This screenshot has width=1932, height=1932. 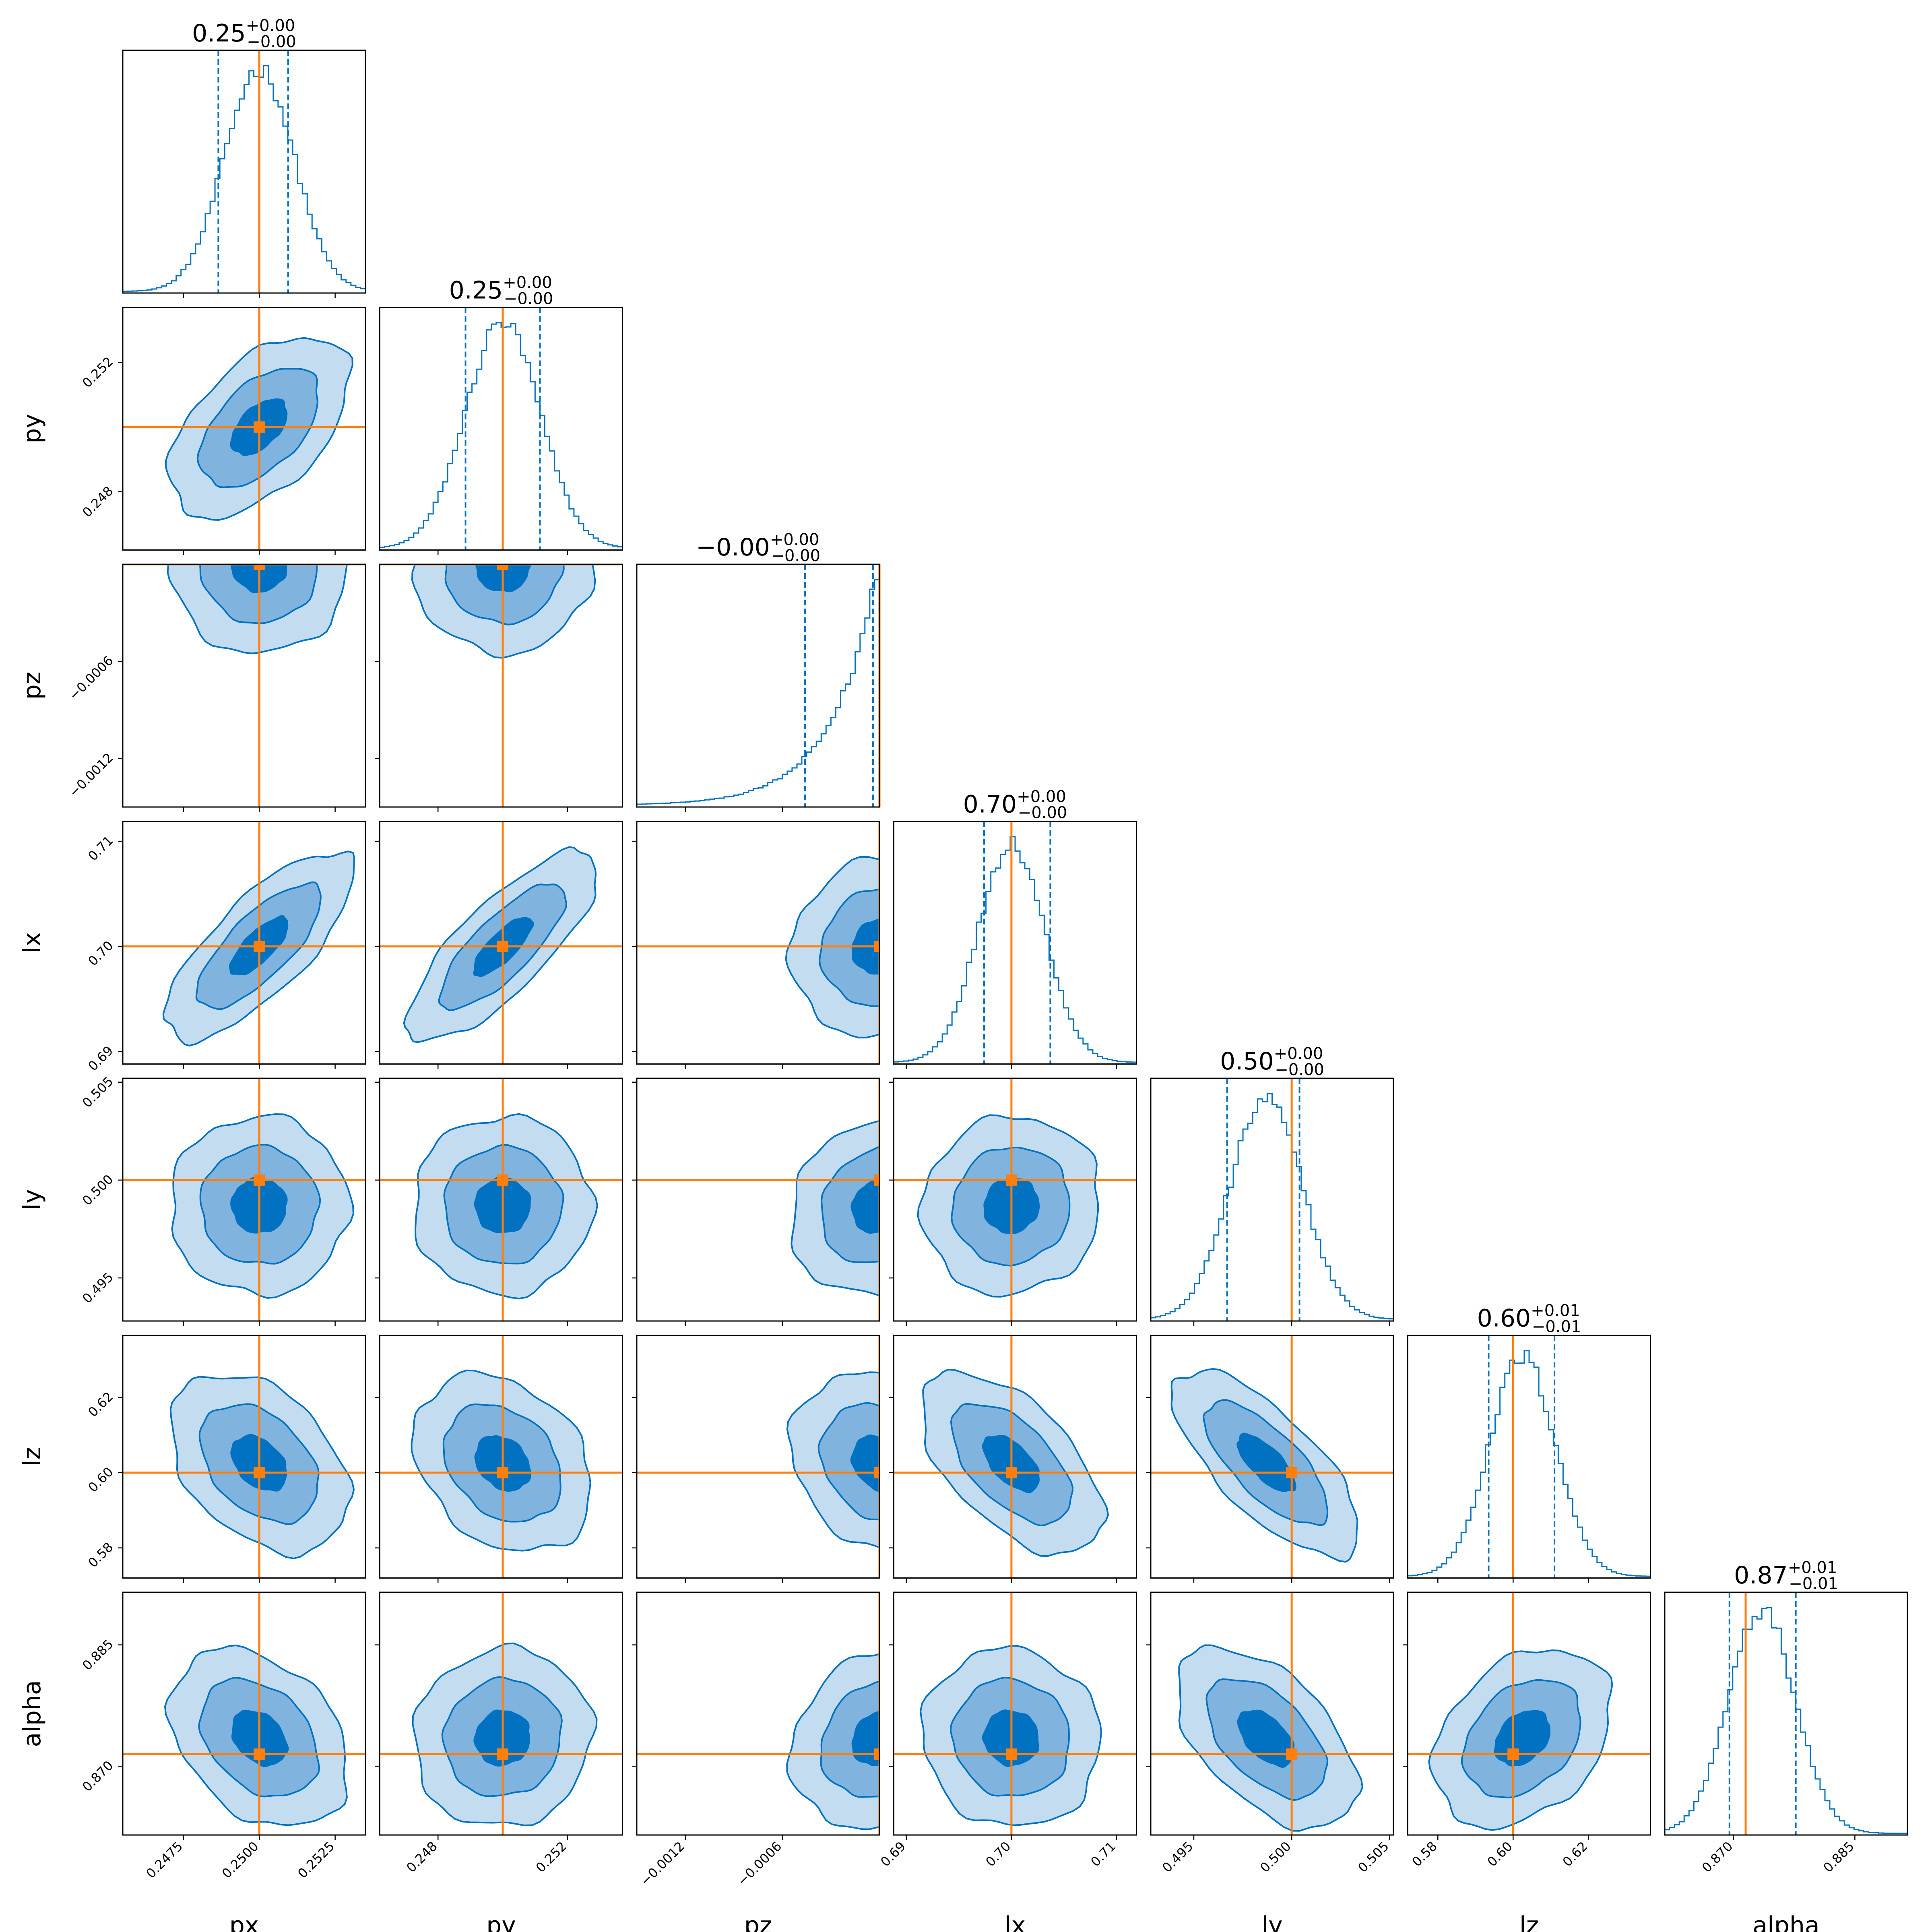 What do you see at coordinates (1015, 1921) in the screenshot?
I see `x-axis-label-lx: lx` at bounding box center [1015, 1921].